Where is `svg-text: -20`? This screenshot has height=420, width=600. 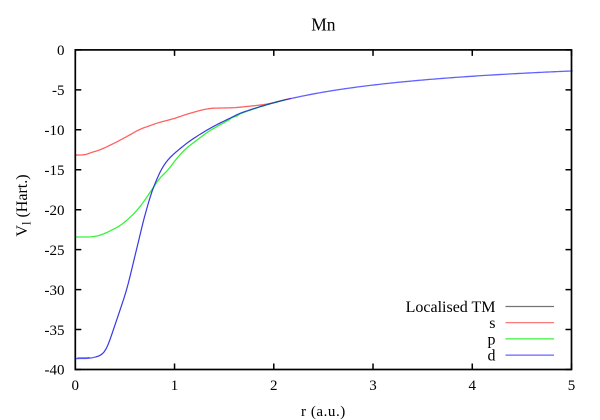
svg-text: -20 is located at coordinates (55, 211).